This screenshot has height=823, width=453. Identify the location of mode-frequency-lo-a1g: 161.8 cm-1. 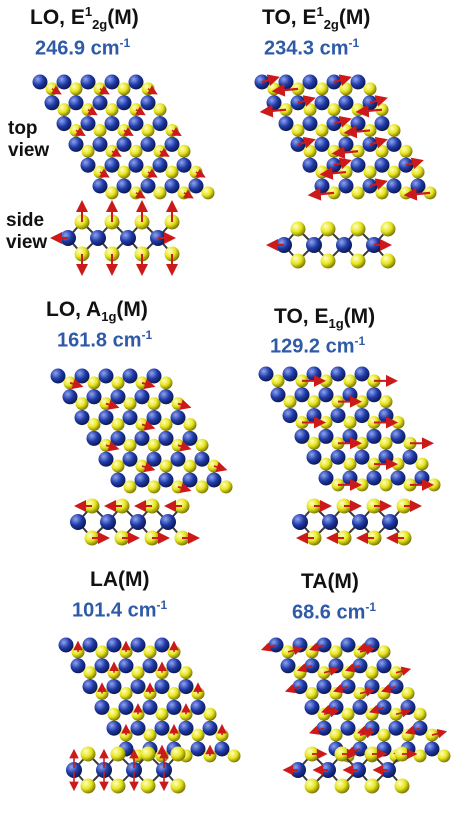
(105, 340).